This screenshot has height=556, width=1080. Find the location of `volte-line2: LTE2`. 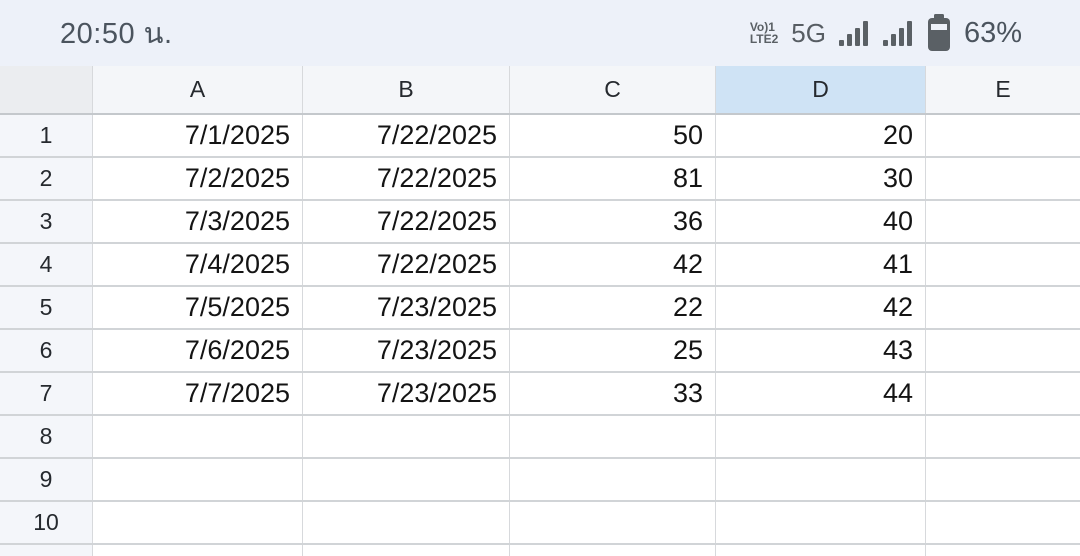

volte-line2: LTE2 is located at coordinates (764, 39).